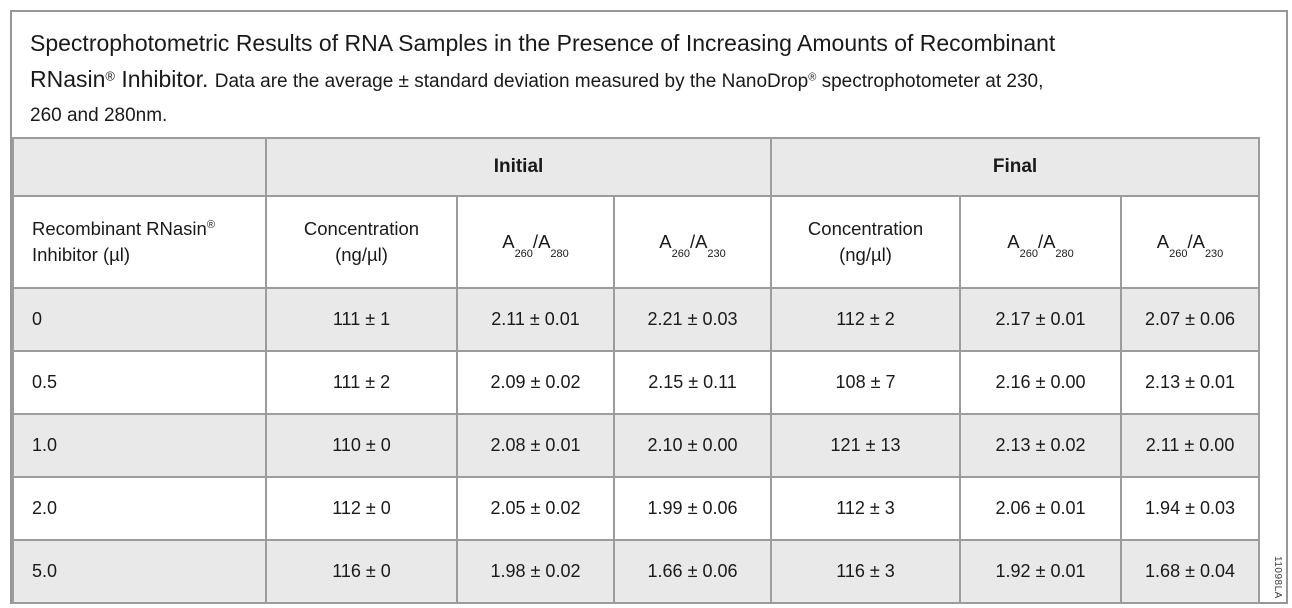 This screenshot has height=608, width=1292. I want to click on table-cell: 2.15 ± 0.11, so click(692, 382).